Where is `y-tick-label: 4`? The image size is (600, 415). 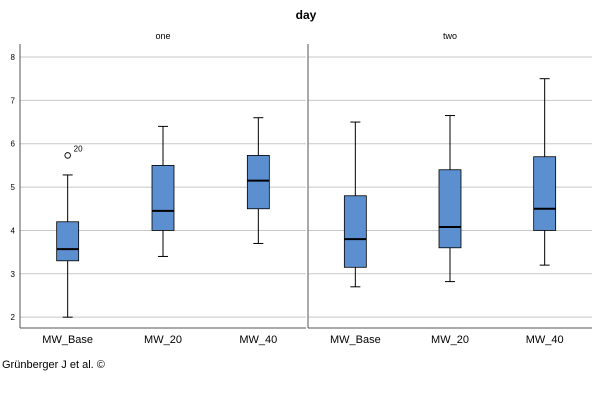 y-tick-label: 4 is located at coordinates (13, 230).